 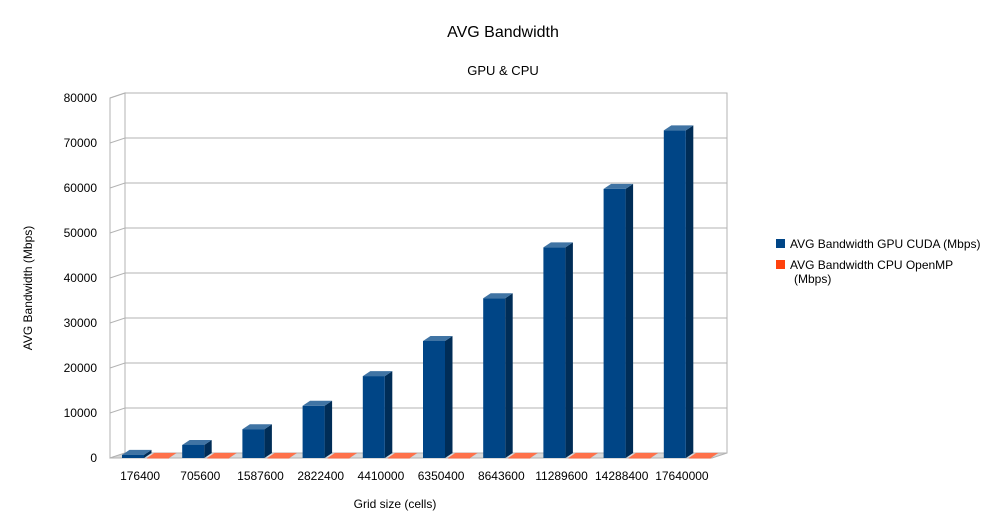 I want to click on y-tick-label: 70000, so click(x=81, y=143).